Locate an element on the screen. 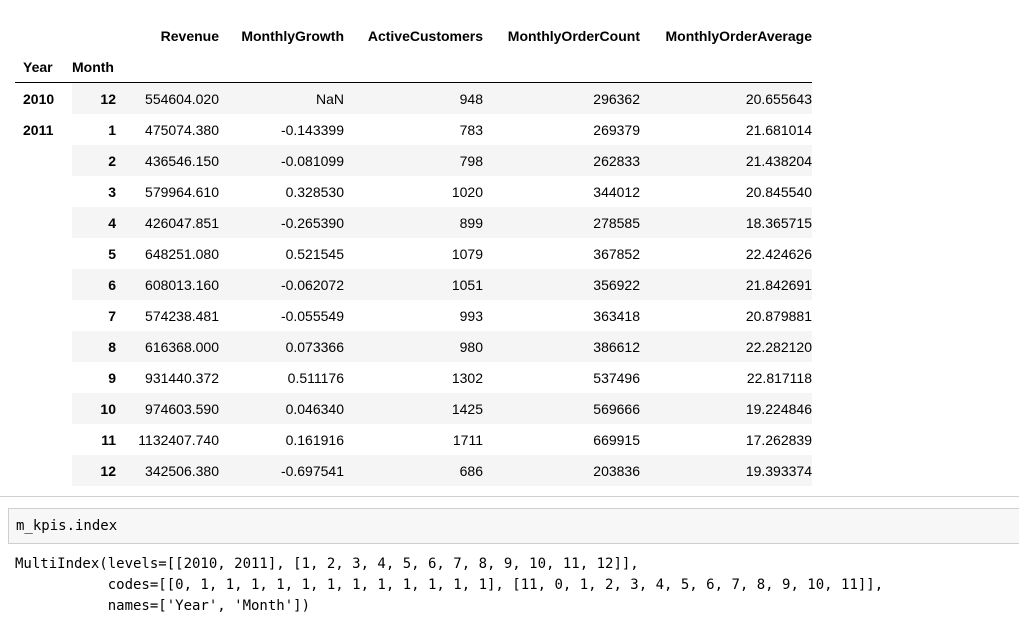 This screenshot has width=1019, height=636. cell-monthly-order-average: 20.655643 is located at coordinates (726, 98).